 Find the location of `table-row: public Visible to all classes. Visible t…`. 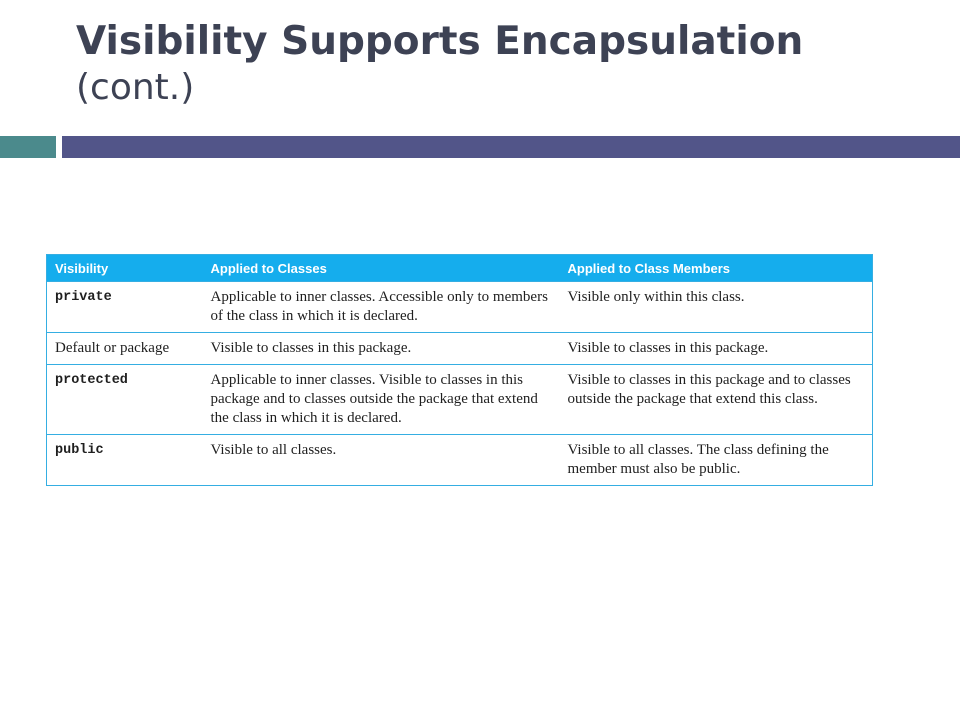

table-row: public Visible to all classes. Visible t… is located at coordinates (459, 460).